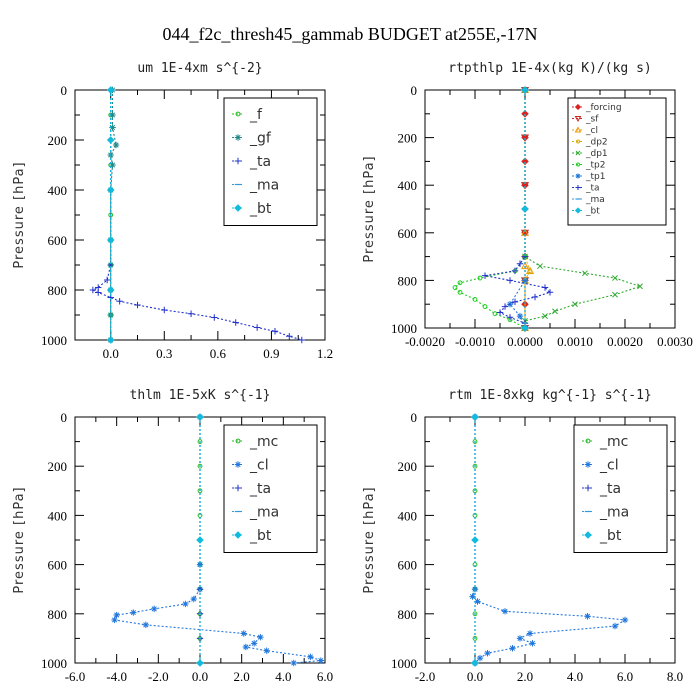  I want to click on y-tick-label: 200, so click(58, 466).